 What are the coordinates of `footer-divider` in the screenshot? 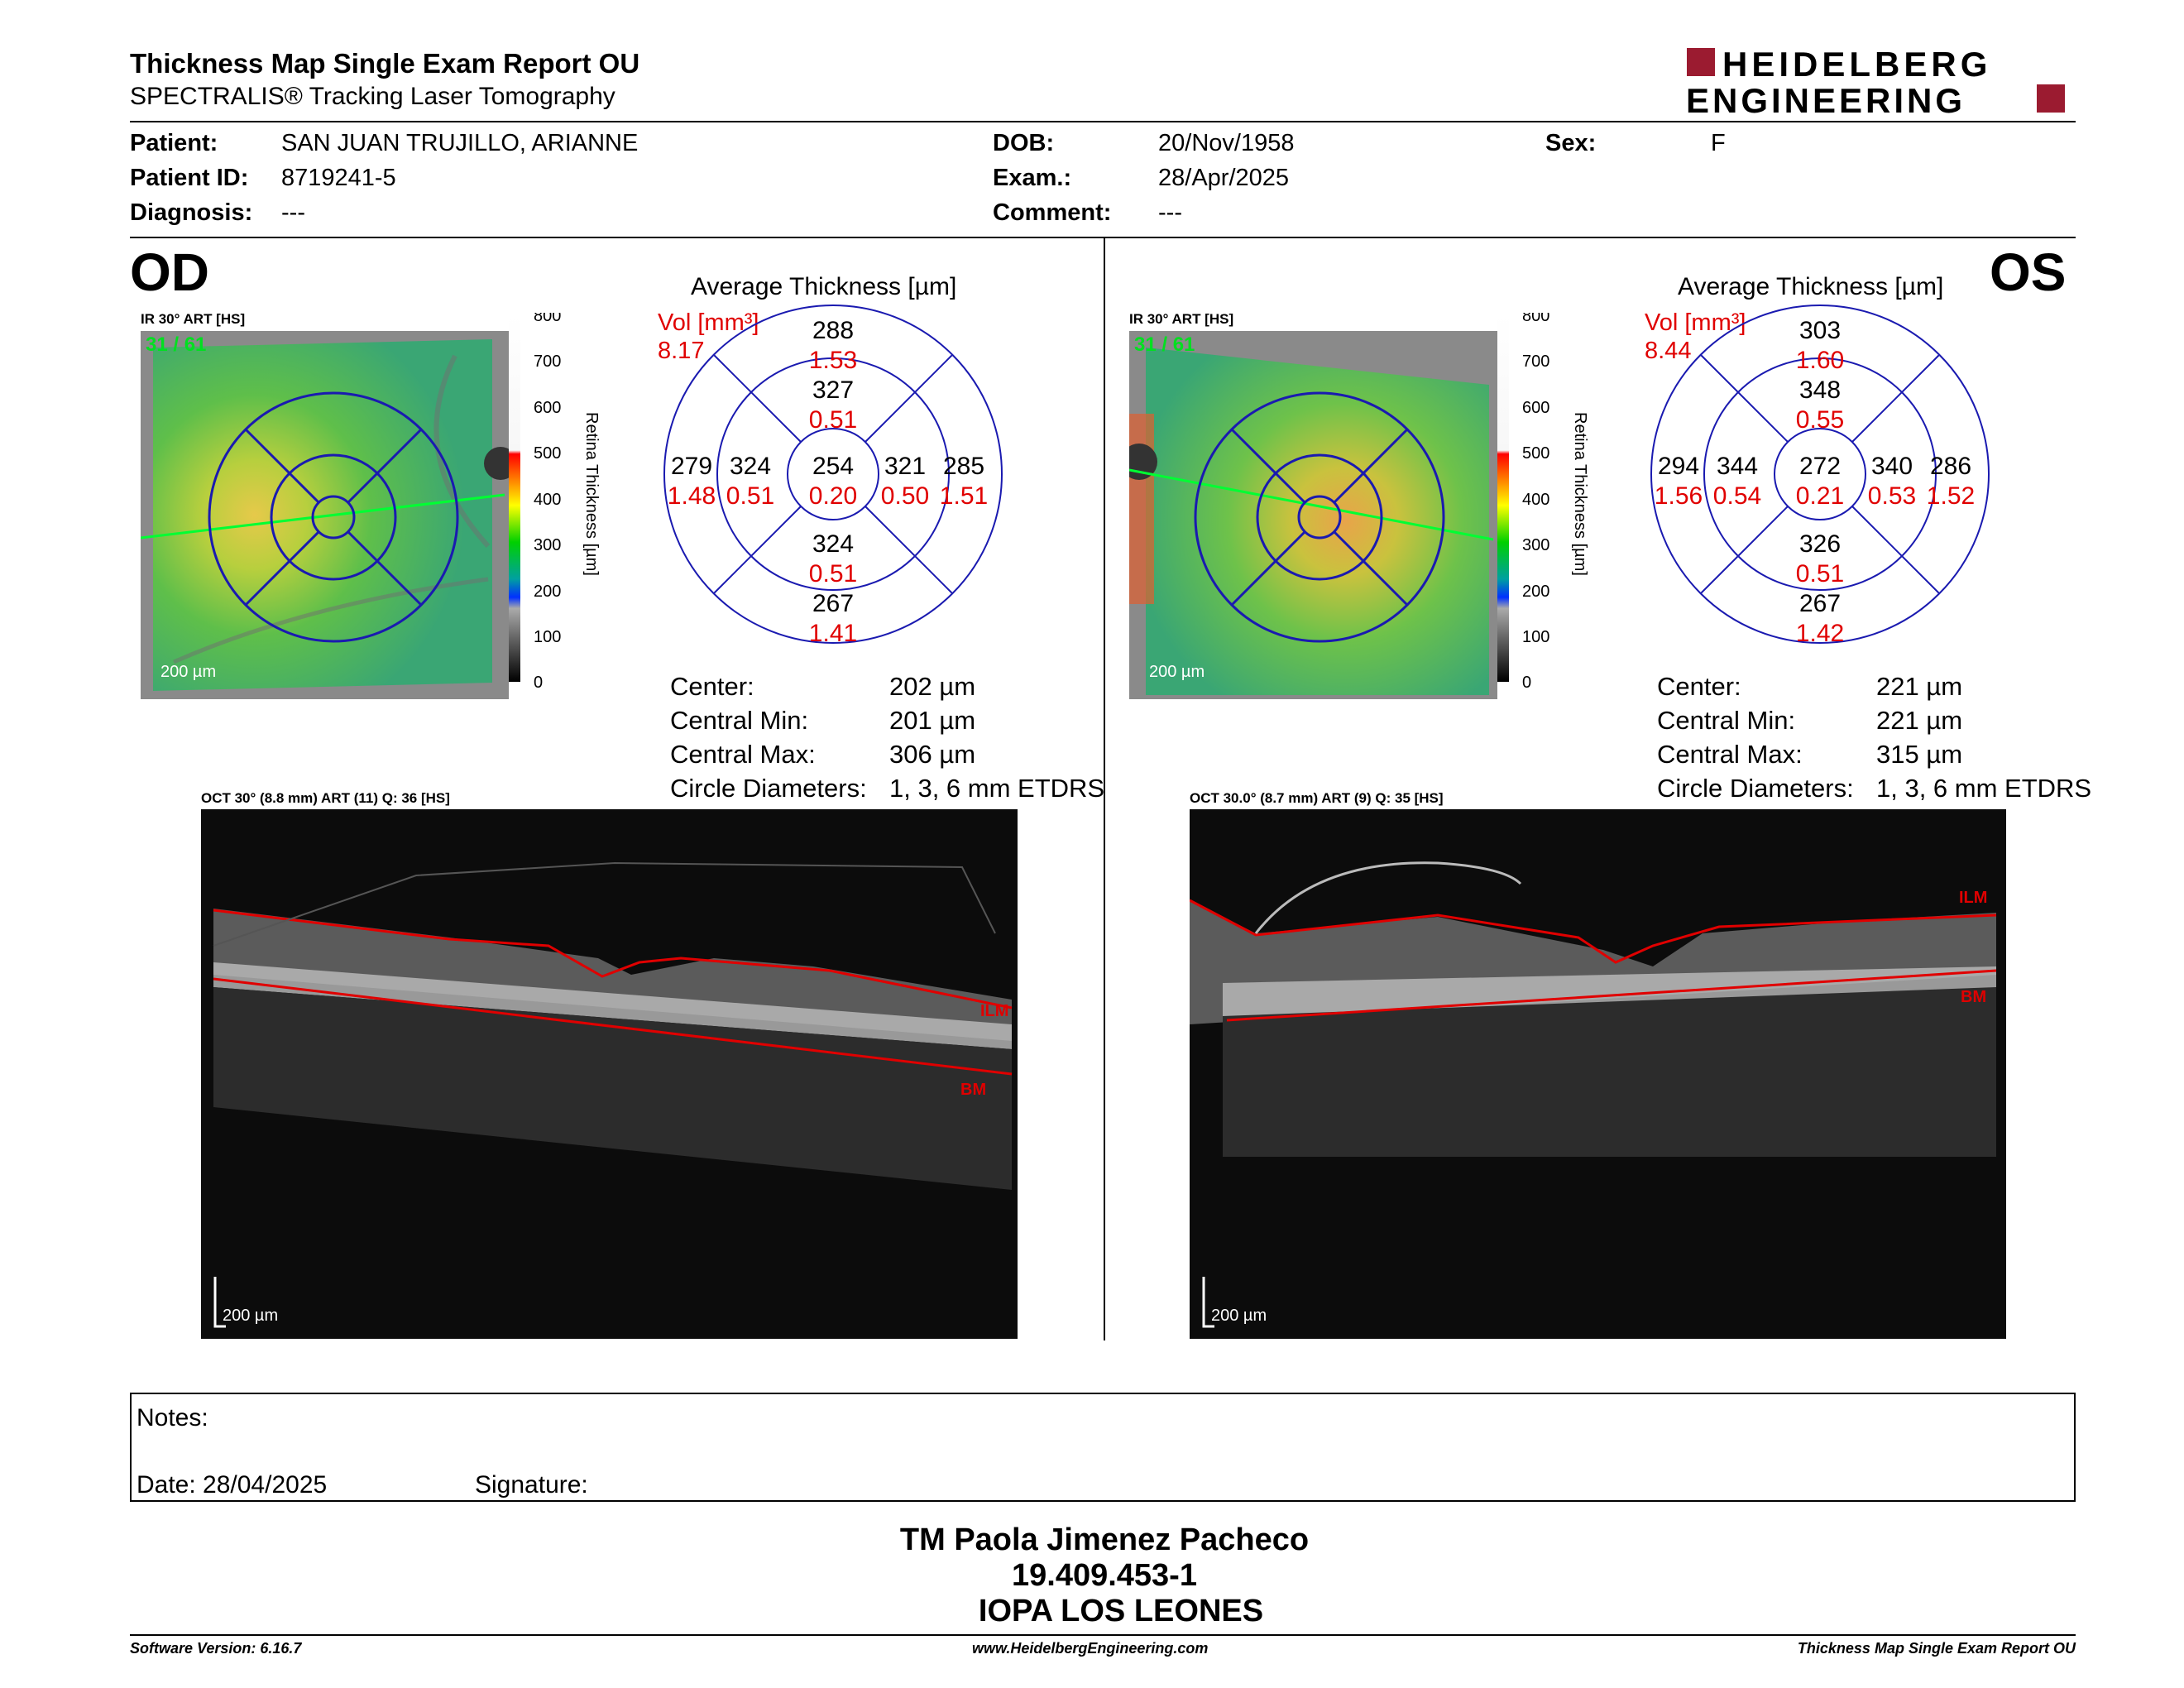 It's located at (1103, 1635).